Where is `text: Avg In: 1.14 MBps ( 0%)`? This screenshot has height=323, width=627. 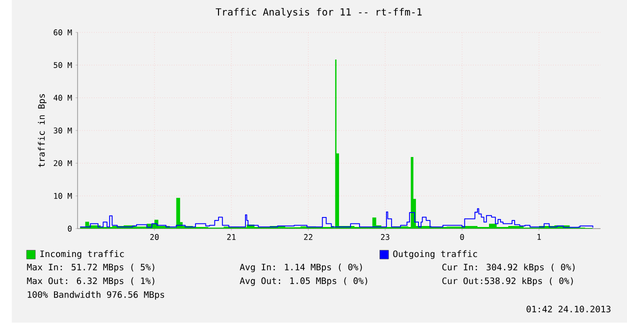 text: Avg In: 1.14 MBps ( 0%) is located at coordinates (301, 268).